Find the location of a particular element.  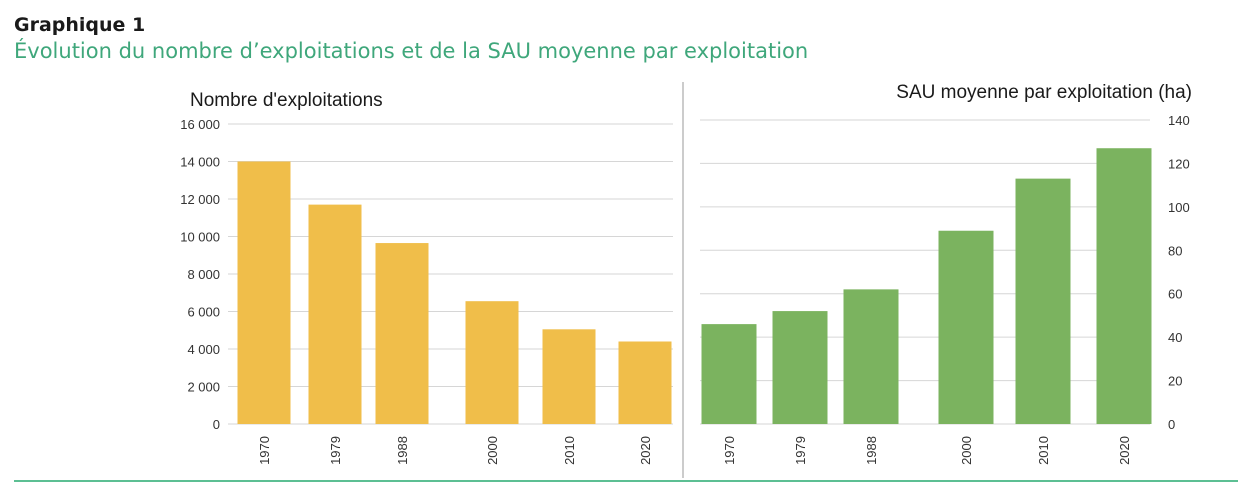

left-bar-1979 is located at coordinates (335, 314).